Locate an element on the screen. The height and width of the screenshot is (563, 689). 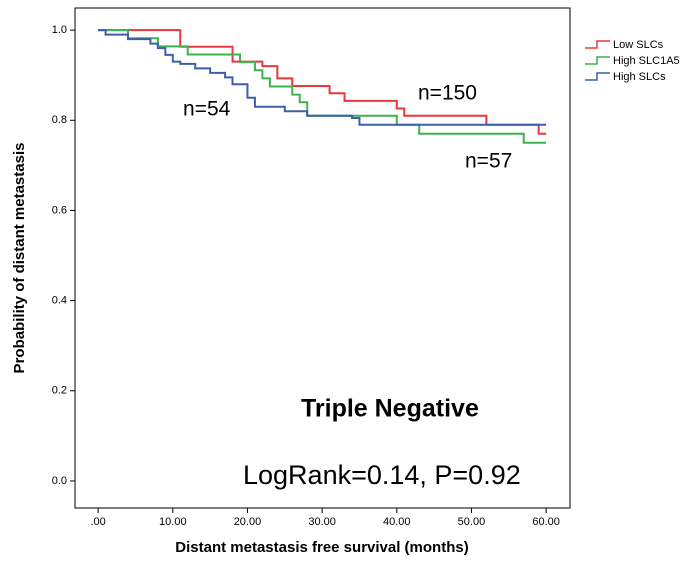
y-tick-label: 0.8 is located at coordinates (59, 120).